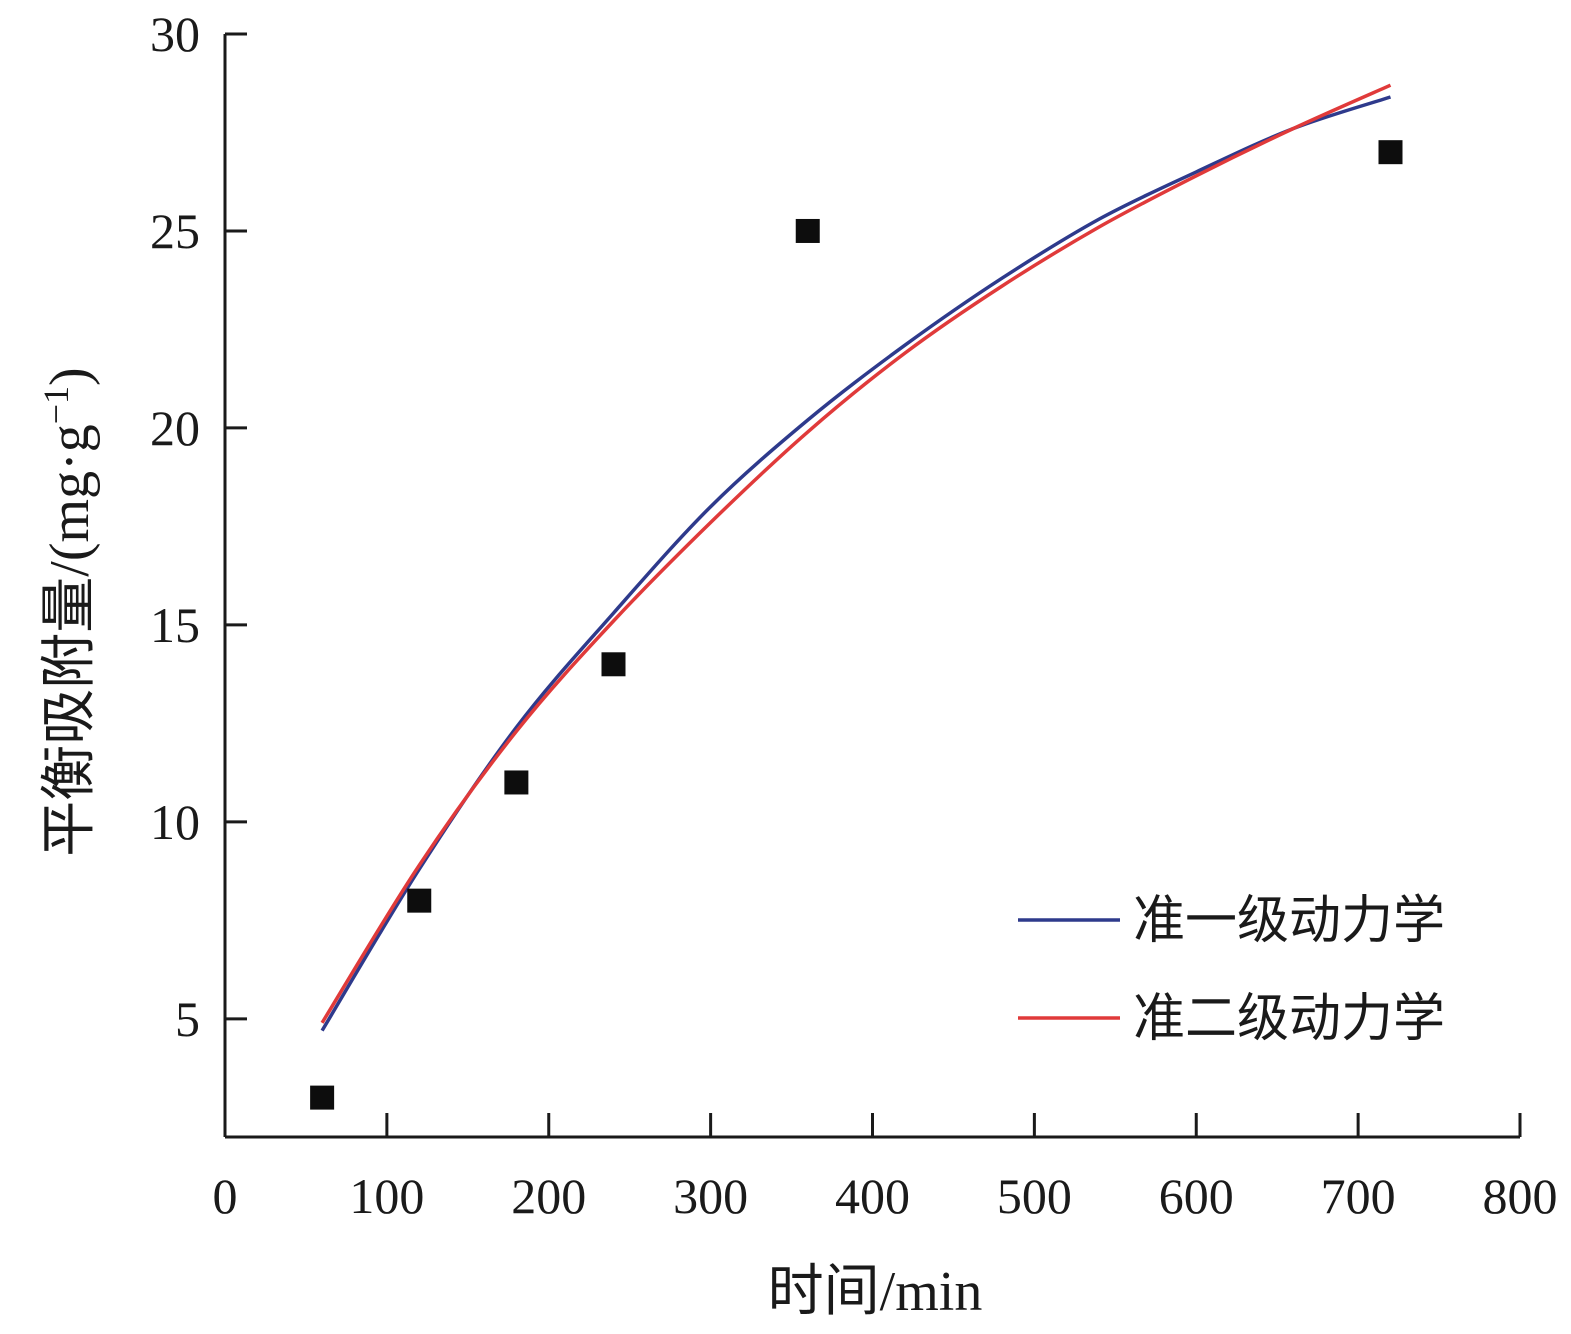 This screenshot has width=1571, height=1334. Describe the element at coordinates (1520, 1196) in the screenshot. I see `x-tick-label: 800` at that location.